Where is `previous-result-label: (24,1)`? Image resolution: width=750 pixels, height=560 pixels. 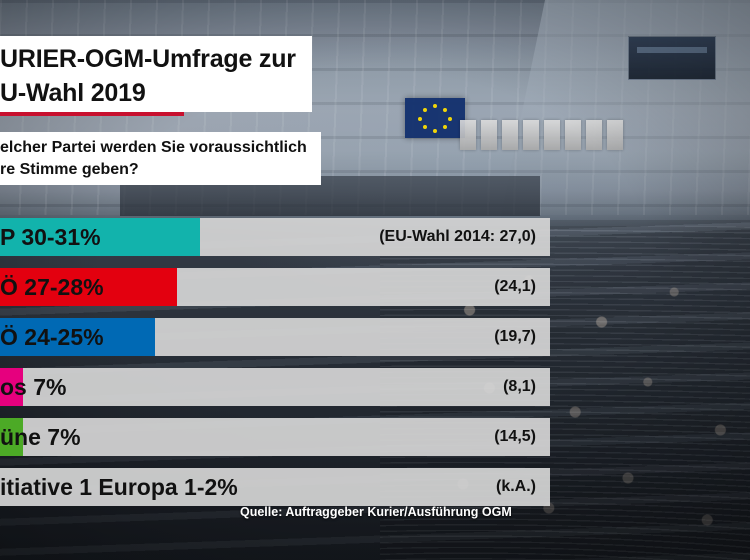 previous-result-label: (24,1) is located at coordinates (515, 286).